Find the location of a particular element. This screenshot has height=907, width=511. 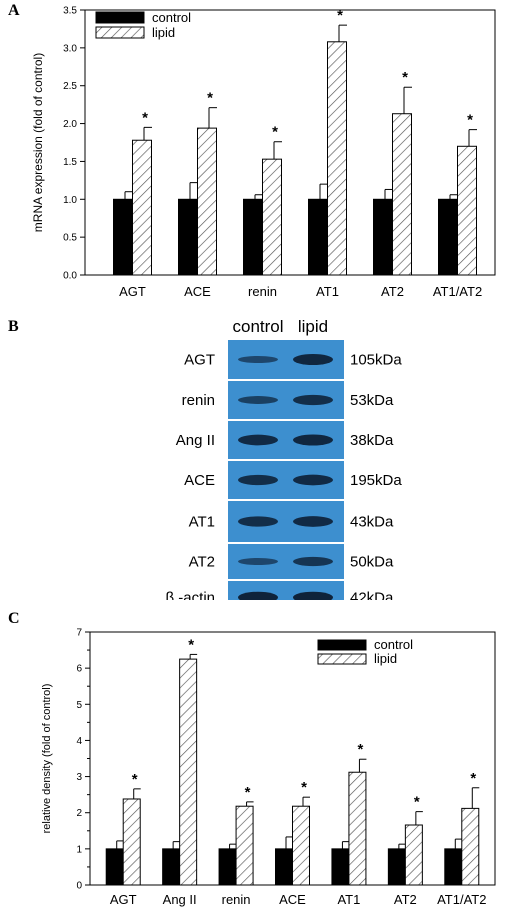

y-axis-label: mRNA expression (fold of control) is located at coordinates (38, 142).